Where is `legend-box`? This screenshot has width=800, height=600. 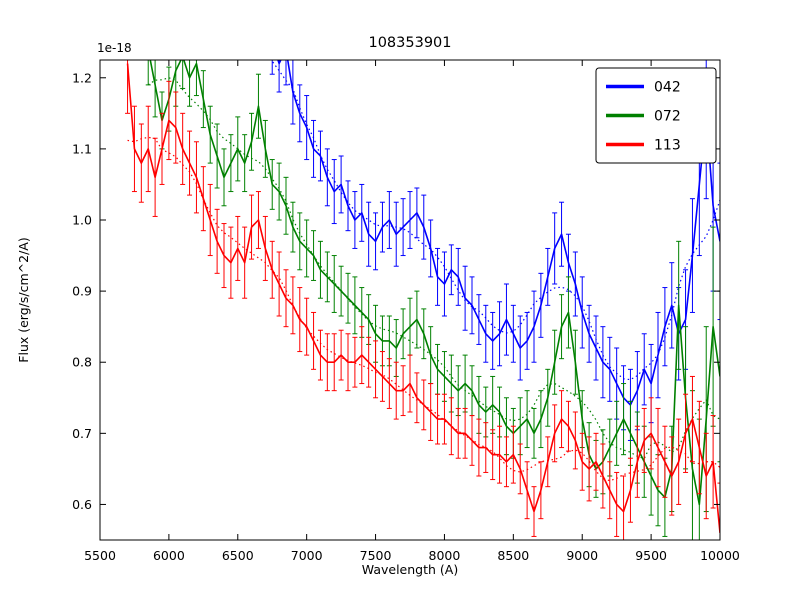
legend-box is located at coordinates (656, 115).